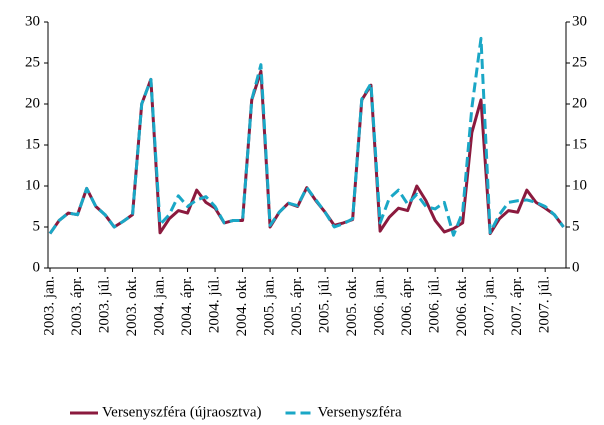 This screenshot has width=604, height=425. What do you see at coordinates (360, 412) in the screenshot?
I see `legend-label: Versenyszféra` at bounding box center [360, 412].